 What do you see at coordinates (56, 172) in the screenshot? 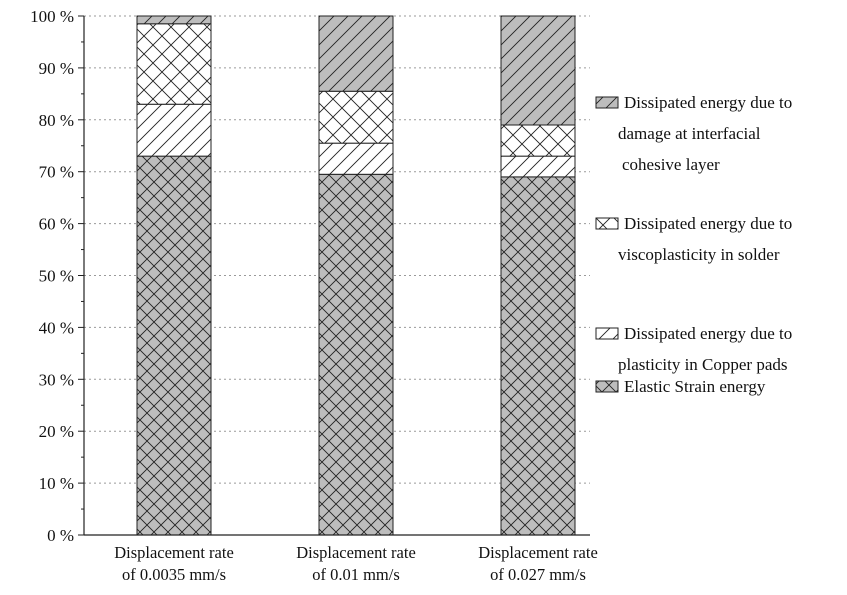
I see `y-tick-label-70: 70 %` at bounding box center [56, 172].